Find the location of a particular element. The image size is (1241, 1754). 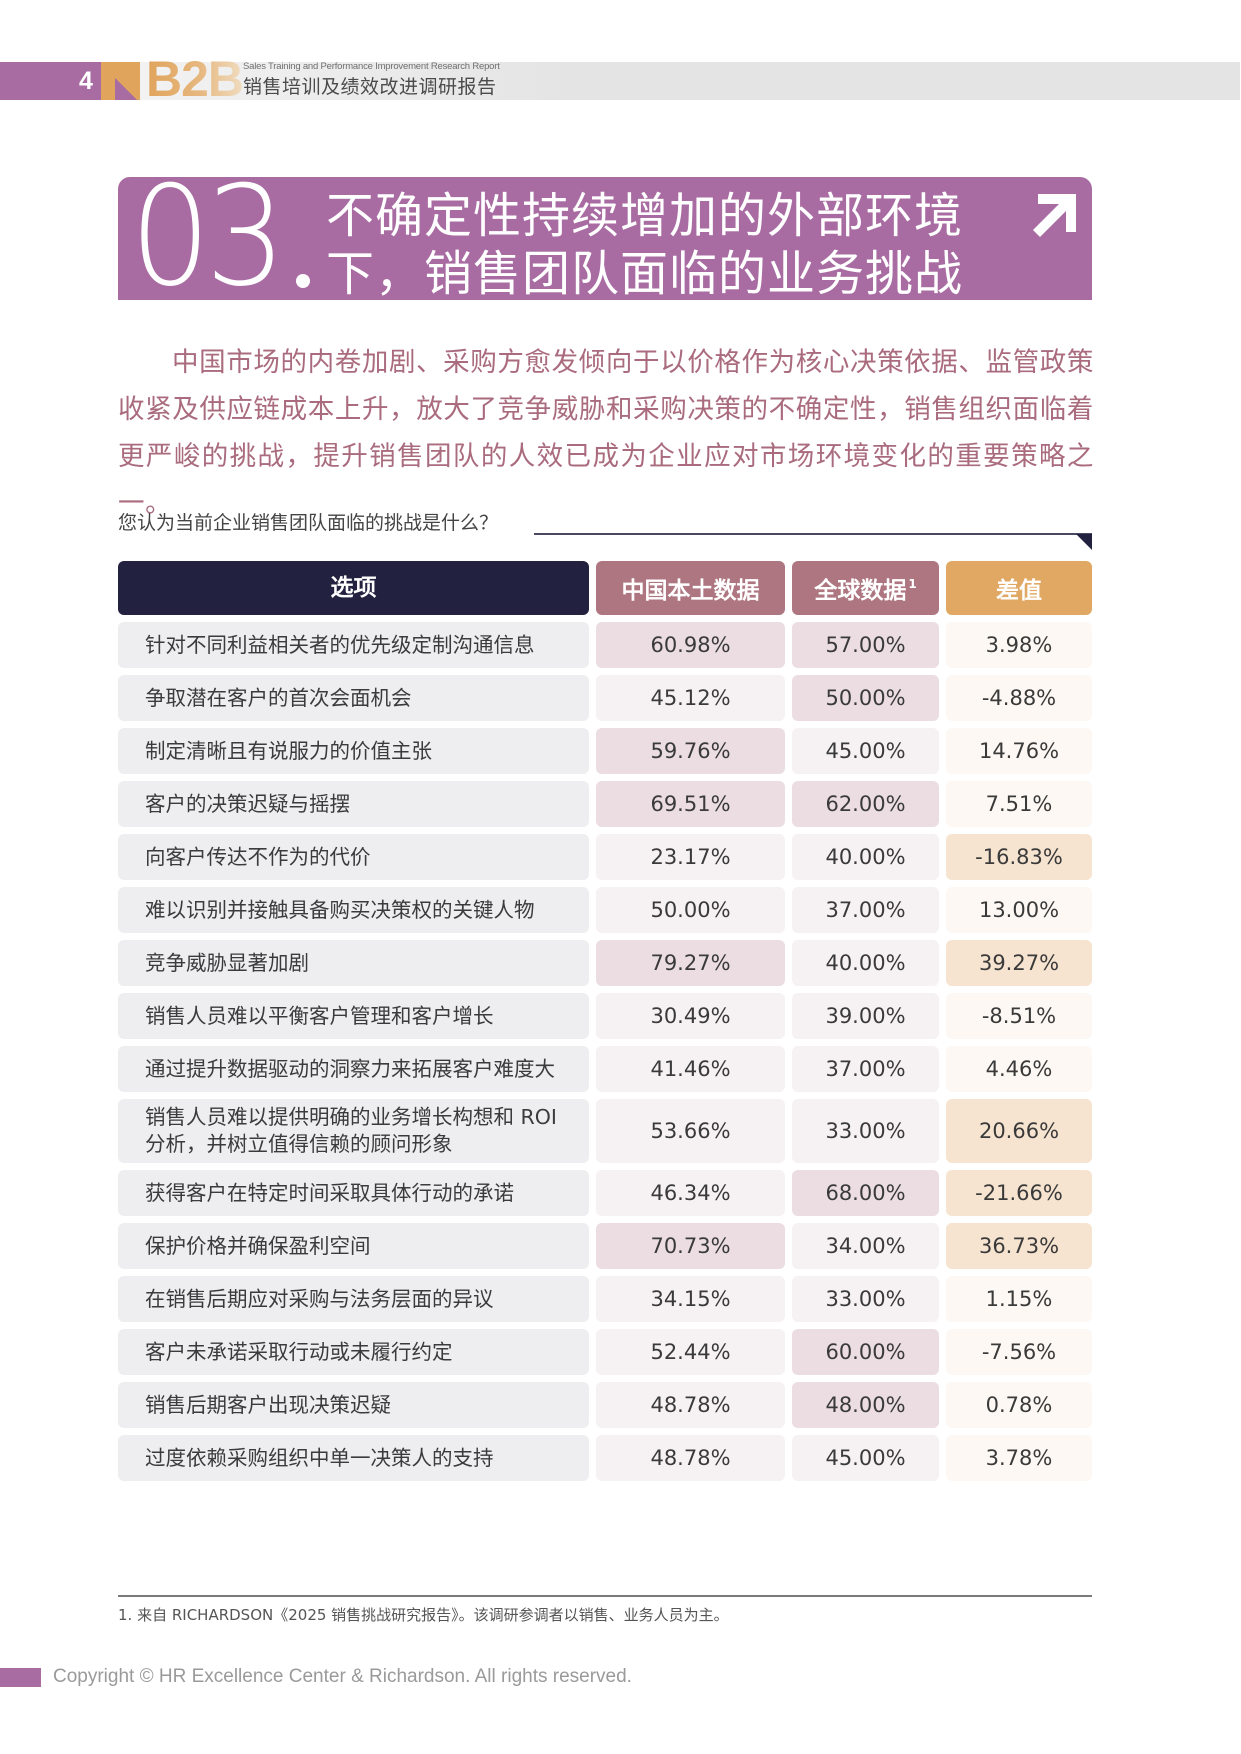

table-row: 通过提升数据驱动的洞察力来拓展客户难度大 41.46% 37.00% 4.46% is located at coordinates (605, 1069).